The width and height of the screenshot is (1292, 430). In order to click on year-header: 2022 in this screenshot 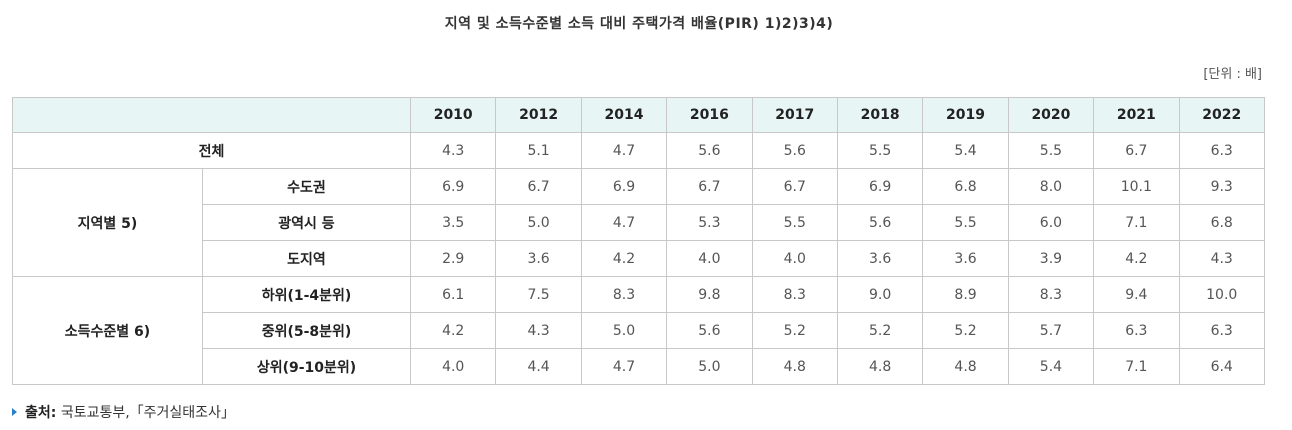, I will do `click(1221, 115)`.